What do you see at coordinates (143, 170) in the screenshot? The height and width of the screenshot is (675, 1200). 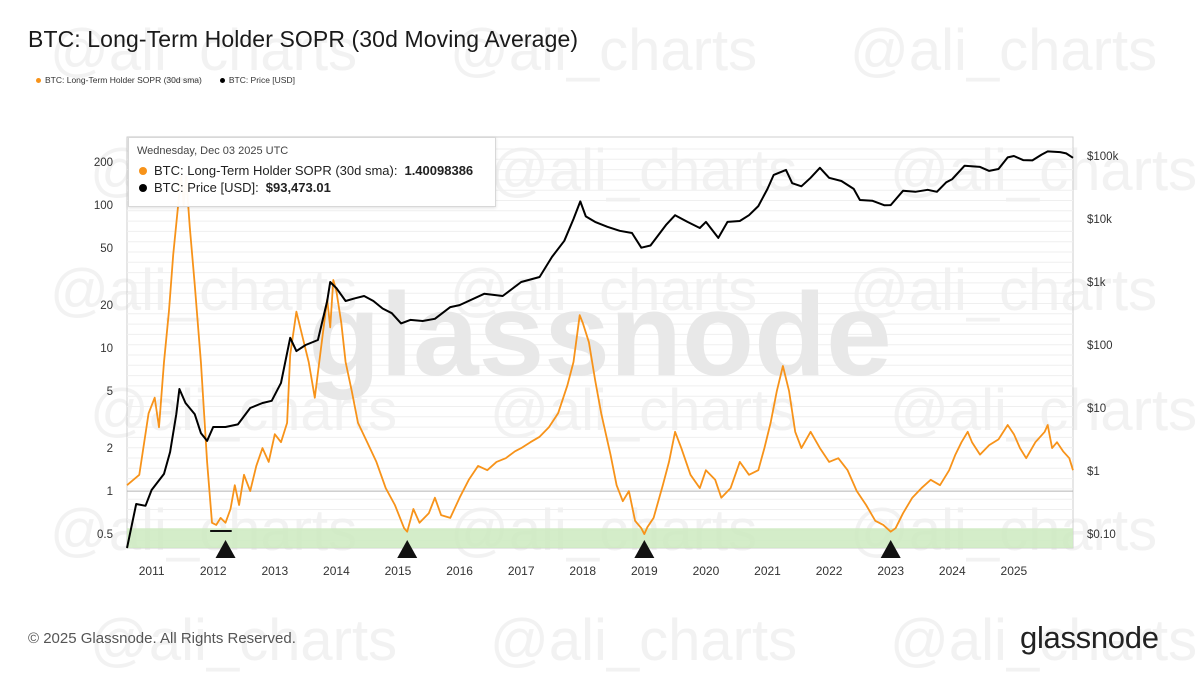 I see `tooltip-swatch-sopr` at bounding box center [143, 170].